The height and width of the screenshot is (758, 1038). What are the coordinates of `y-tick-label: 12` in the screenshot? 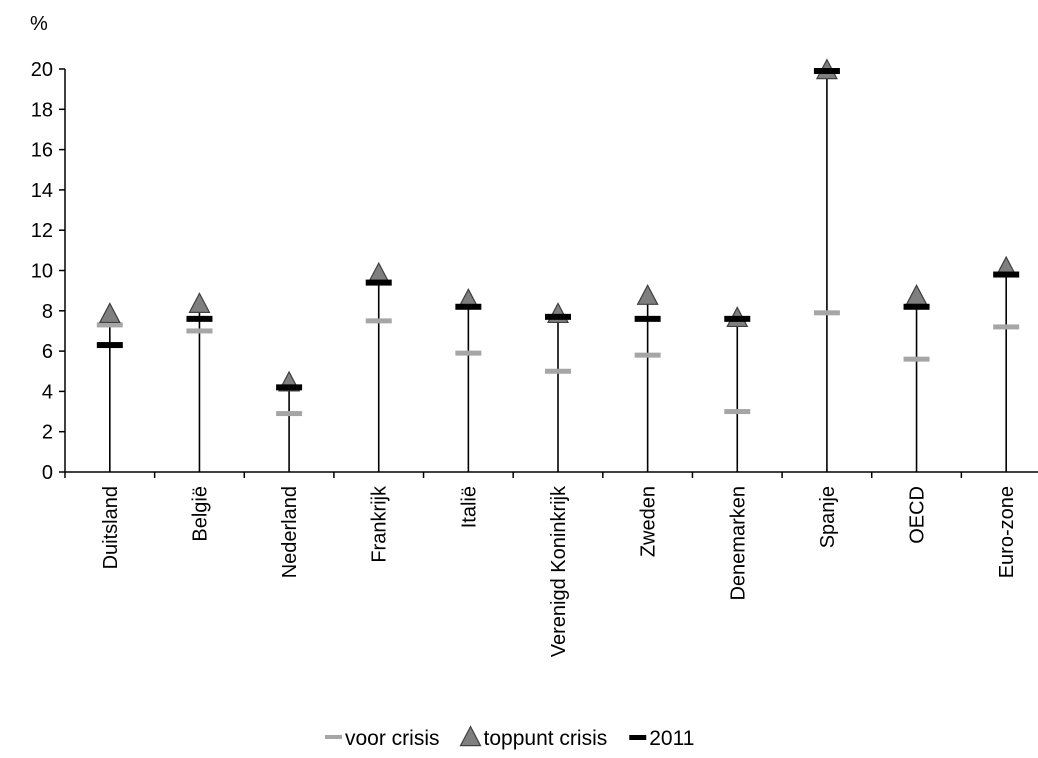 It's located at (42, 231).